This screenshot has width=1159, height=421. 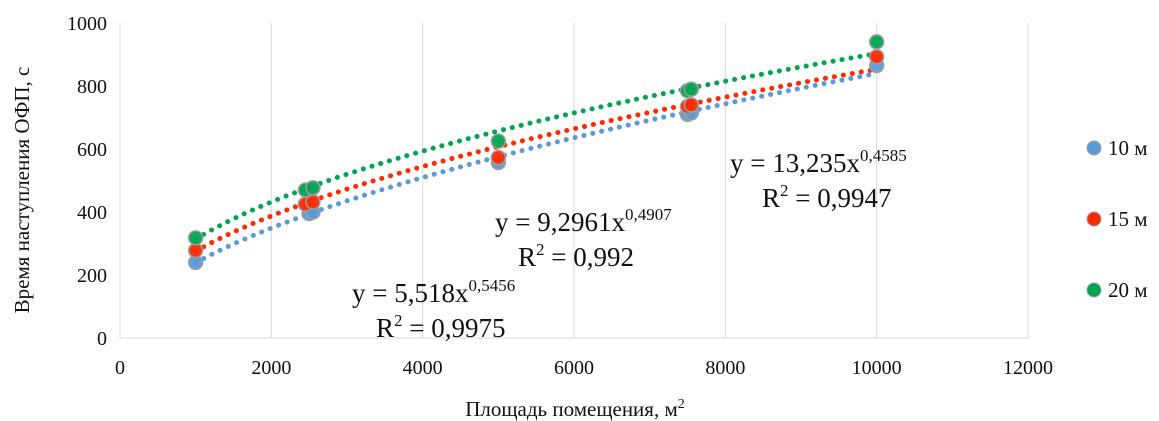 I want to click on x-tick-label: 10000, so click(x=877, y=368).